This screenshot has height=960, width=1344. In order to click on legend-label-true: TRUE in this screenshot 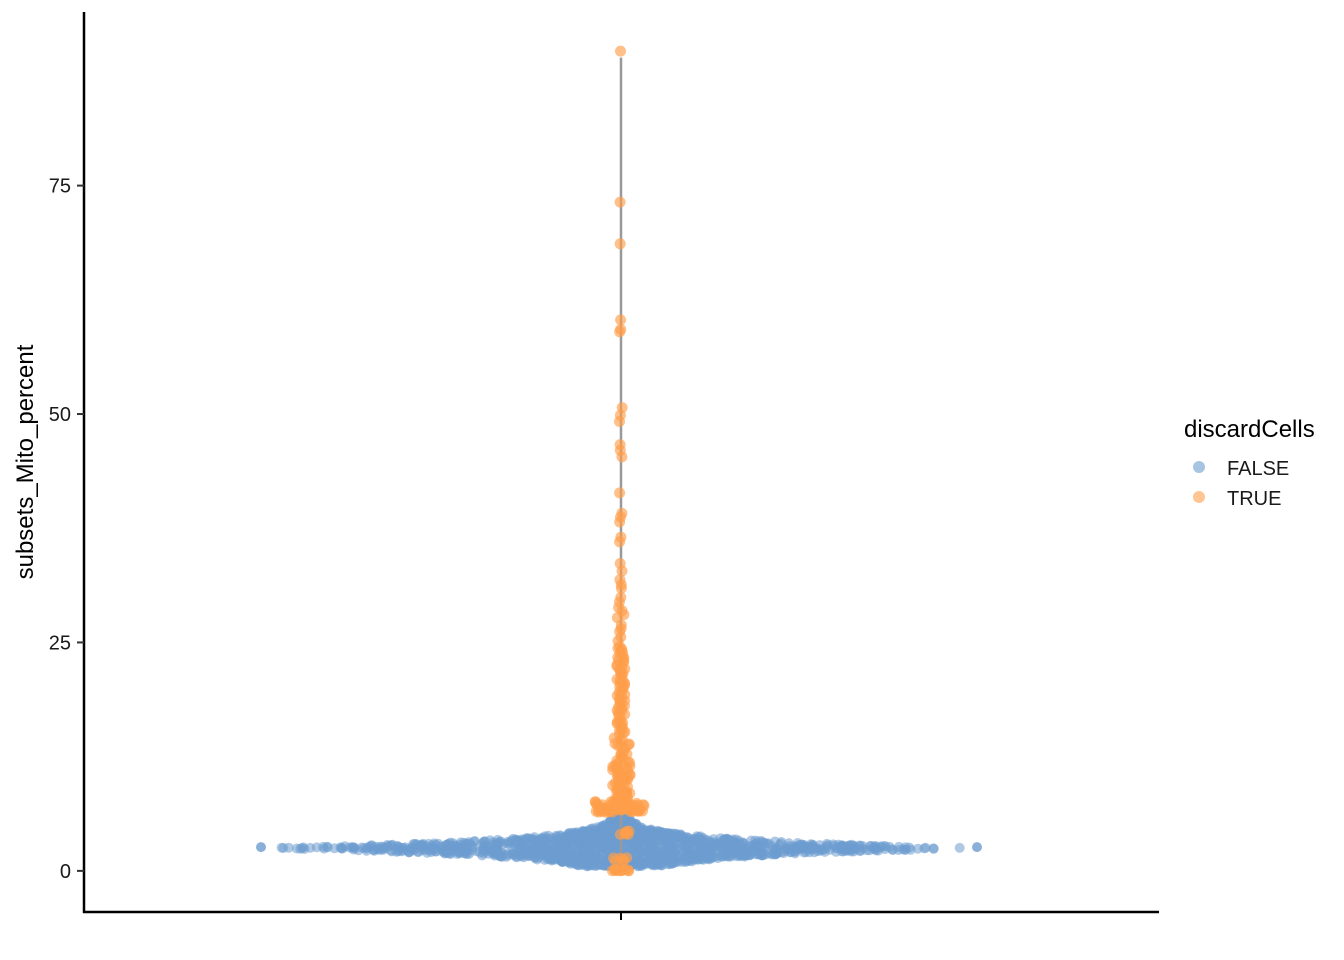, I will do `click(1254, 499)`.